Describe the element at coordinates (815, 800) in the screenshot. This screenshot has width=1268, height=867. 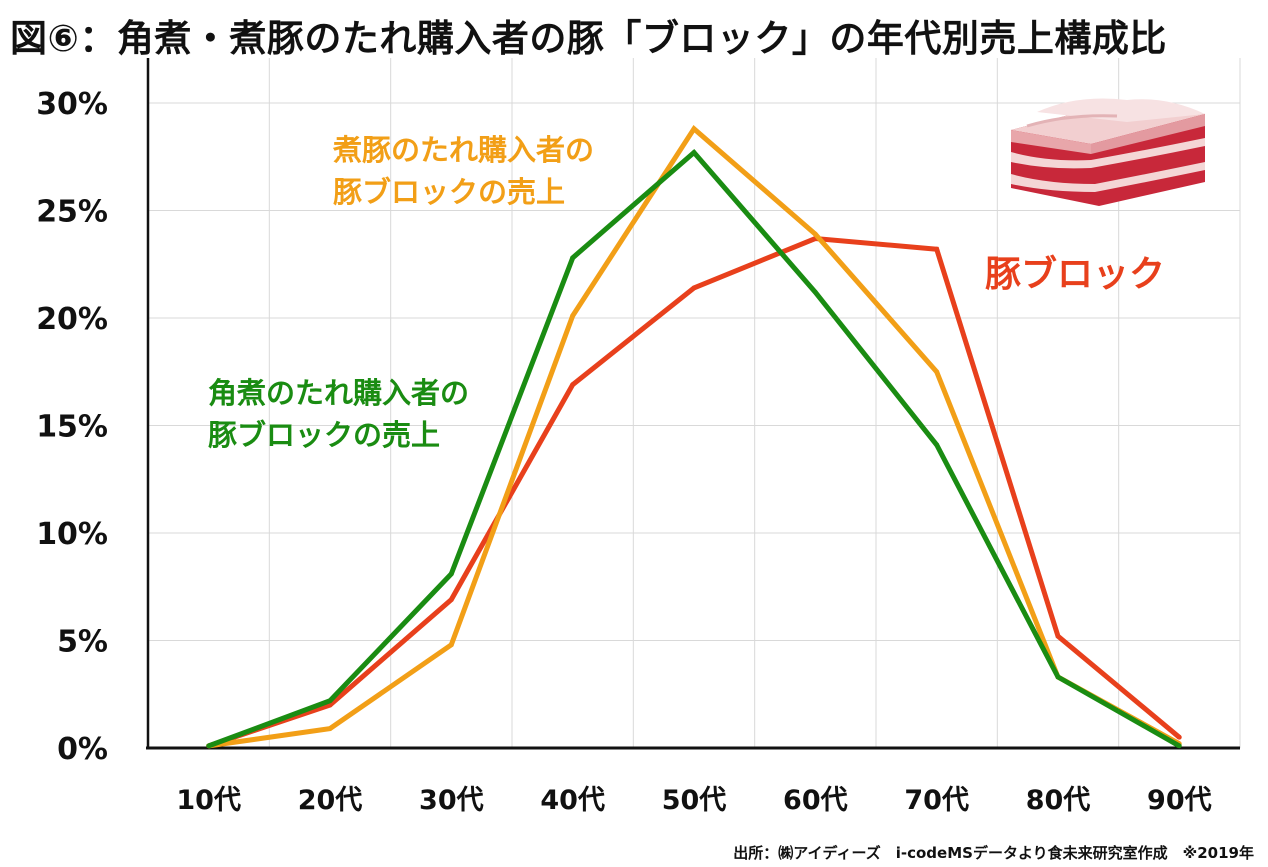
I see `x-tick-label: 60代` at that location.